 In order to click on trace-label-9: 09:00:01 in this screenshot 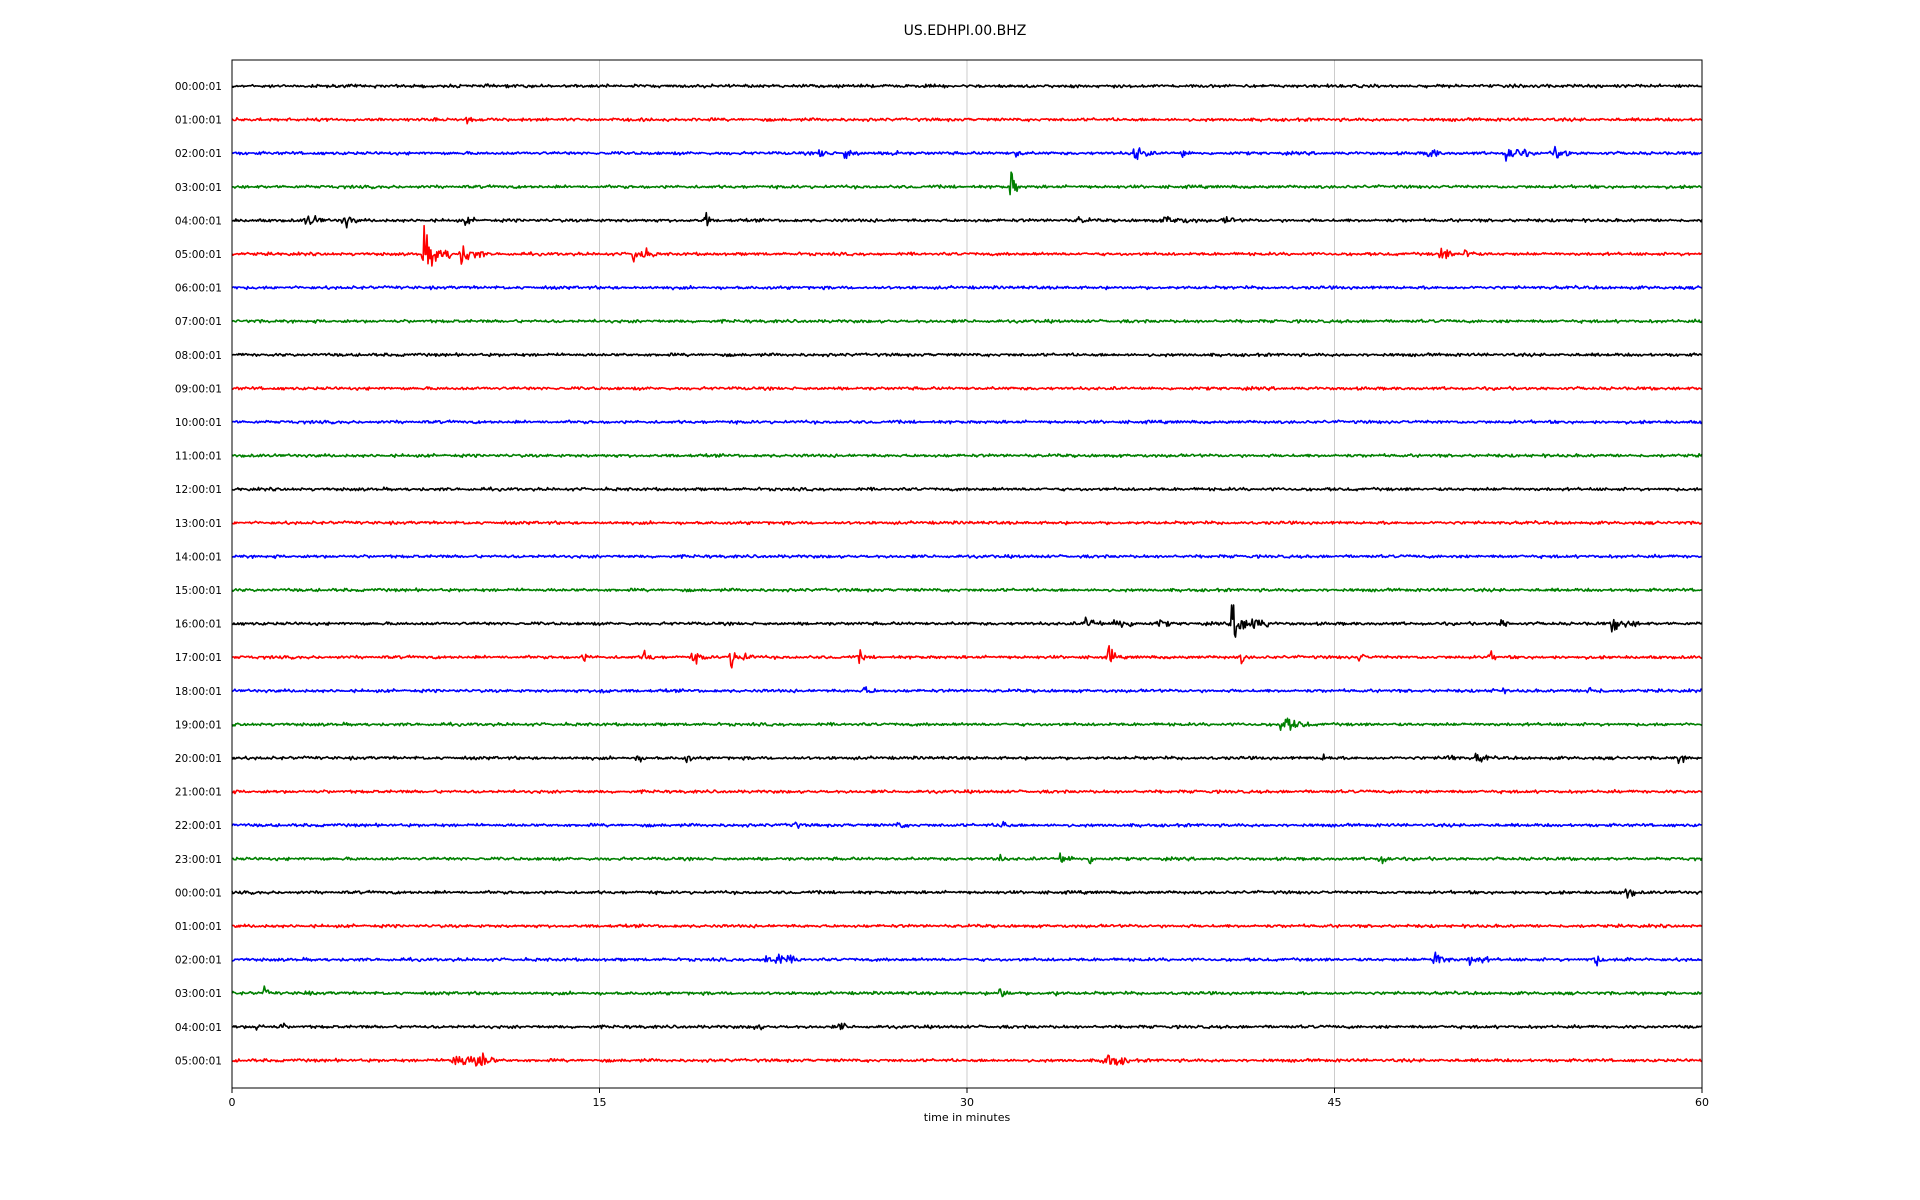, I will do `click(198, 389)`.